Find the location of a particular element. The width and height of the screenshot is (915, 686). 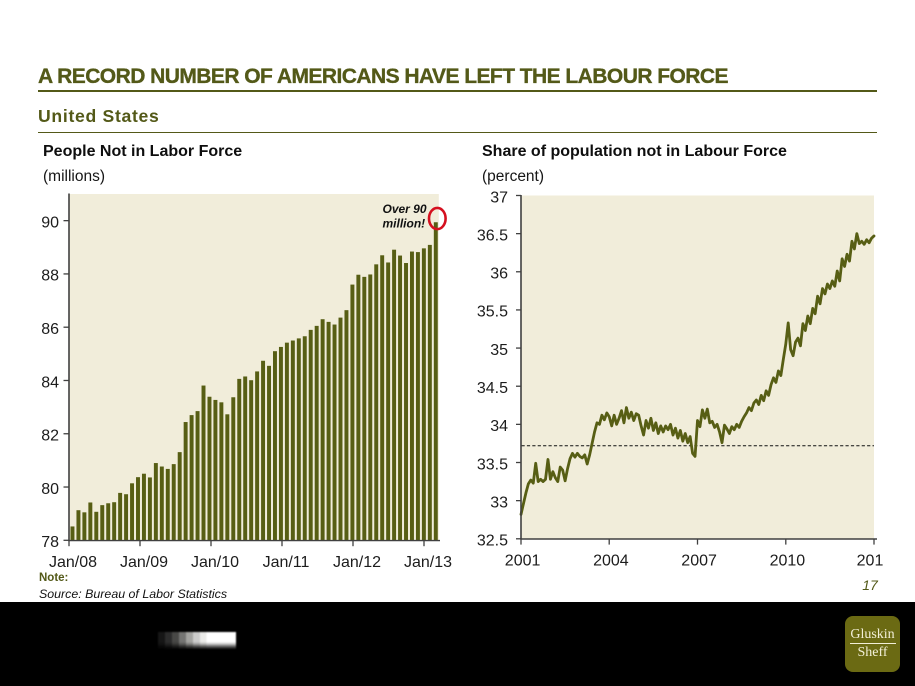

svg-text: 35.5 is located at coordinates (492, 312).